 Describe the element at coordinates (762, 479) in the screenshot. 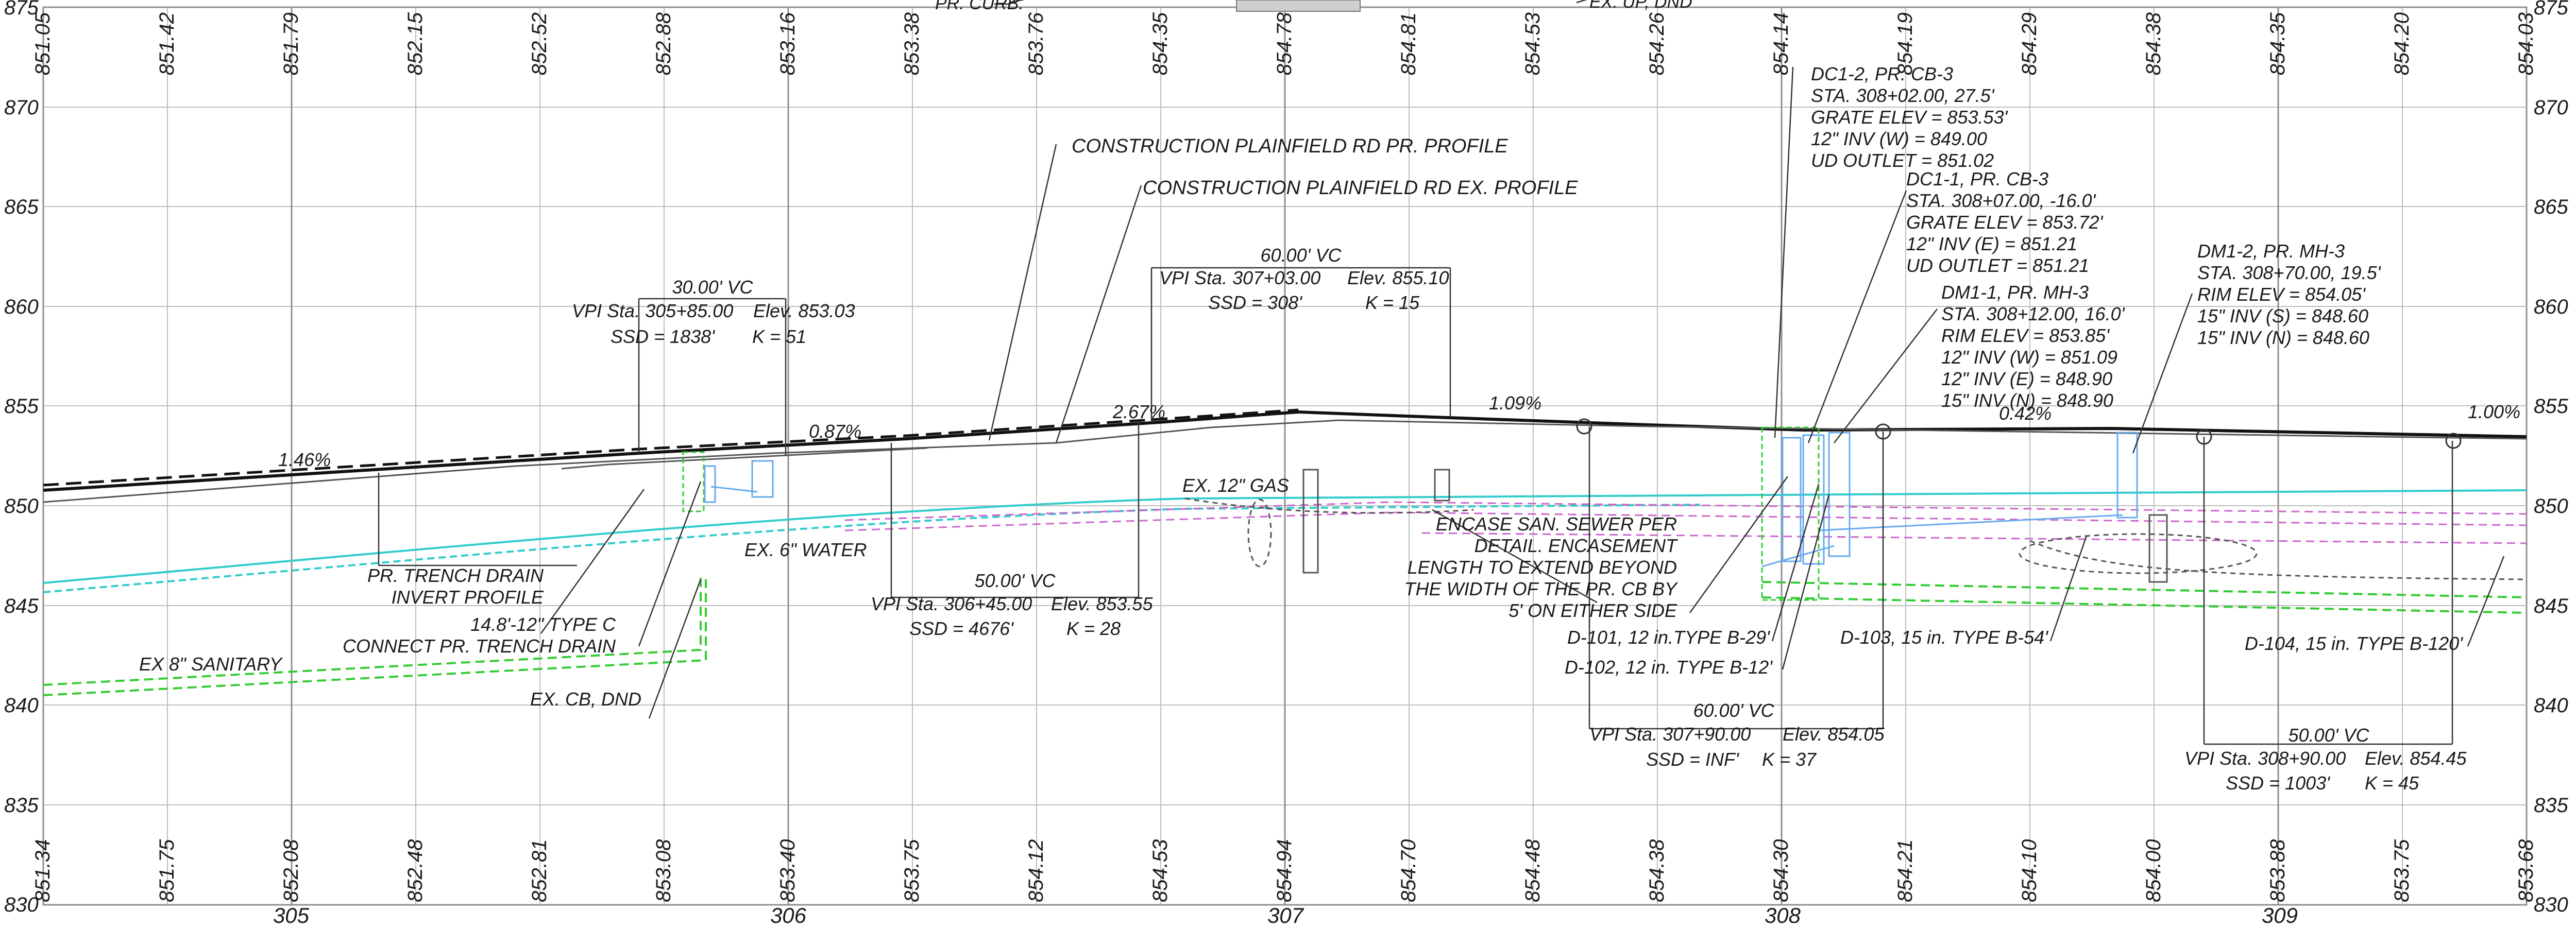

I see `trench-drain-structure` at that location.